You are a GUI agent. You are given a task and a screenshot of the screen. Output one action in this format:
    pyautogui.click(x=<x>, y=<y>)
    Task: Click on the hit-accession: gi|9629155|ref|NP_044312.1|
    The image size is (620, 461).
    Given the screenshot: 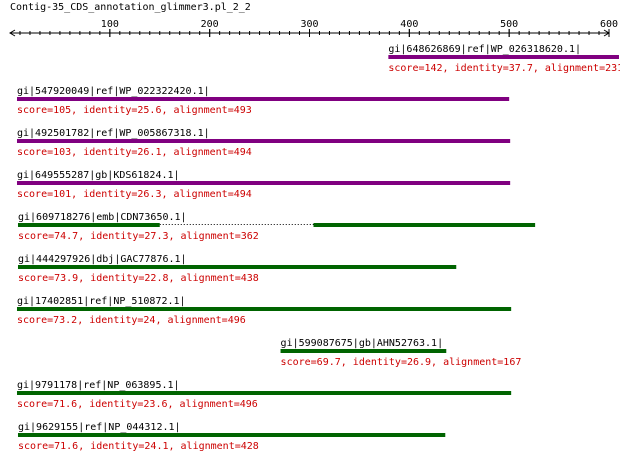 What is the action you would take?
    pyautogui.click(x=99, y=427)
    